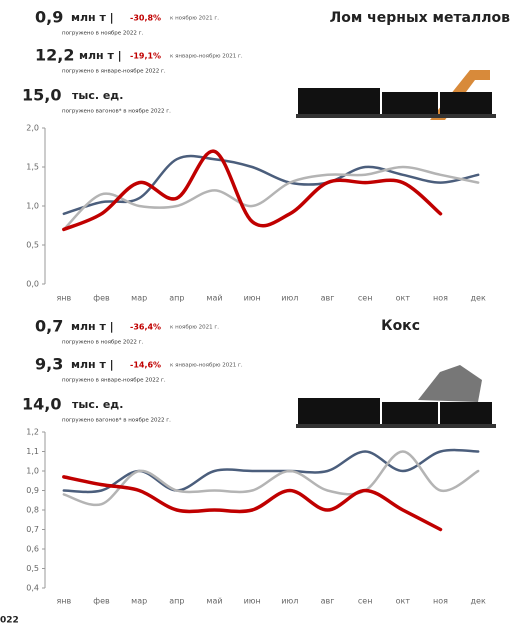 This screenshot has height=628, width=520. What do you see at coordinates (145, 327) in the screenshot?
I see `stat-change: -36,4%` at bounding box center [145, 327].